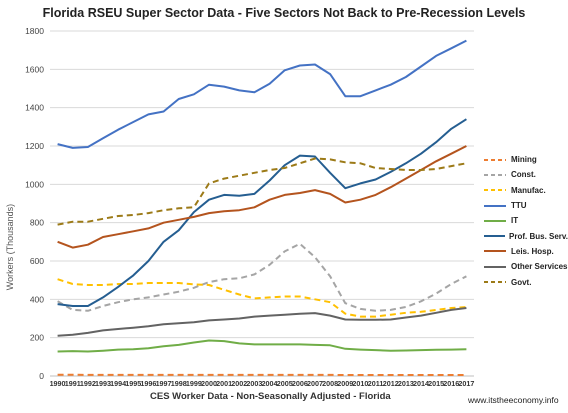  Describe the element at coordinates (262, 346) in the screenshot. I see `series-line-it` at that location.